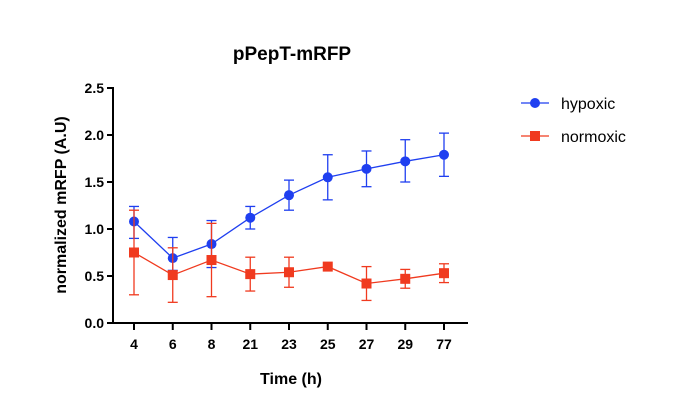 The width and height of the screenshot is (676, 404). What do you see at coordinates (173, 344) in the screenshot?
I see `x-tick-label: 6` at bounding box center [173, 344].